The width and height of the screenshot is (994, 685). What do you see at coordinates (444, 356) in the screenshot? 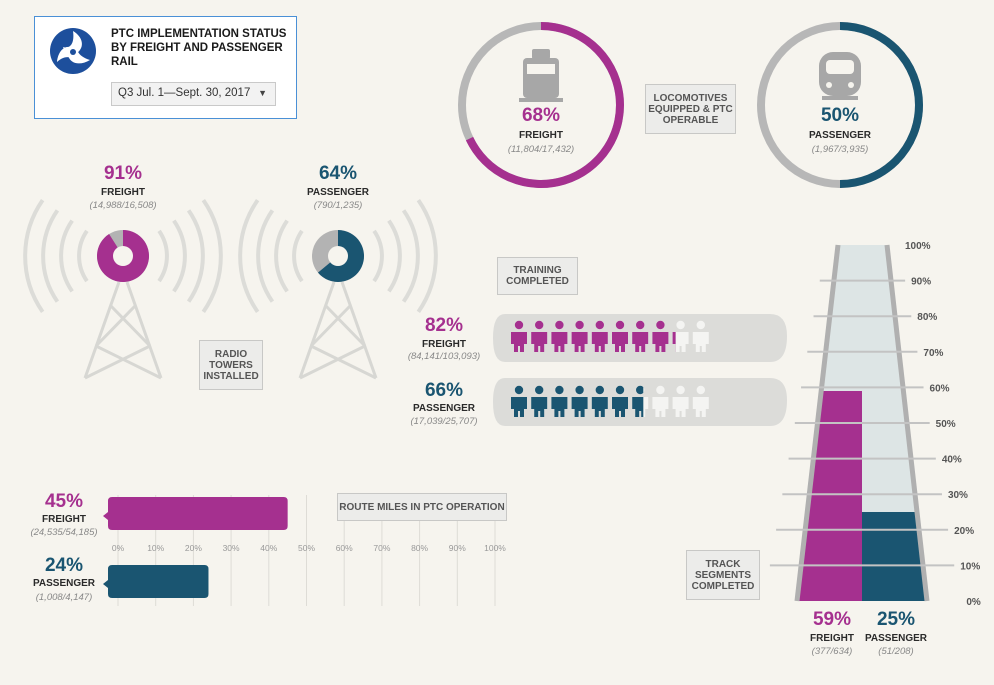
I see `training-freight-frac: (84,141/103,093)` at bounding box center [444, 356].